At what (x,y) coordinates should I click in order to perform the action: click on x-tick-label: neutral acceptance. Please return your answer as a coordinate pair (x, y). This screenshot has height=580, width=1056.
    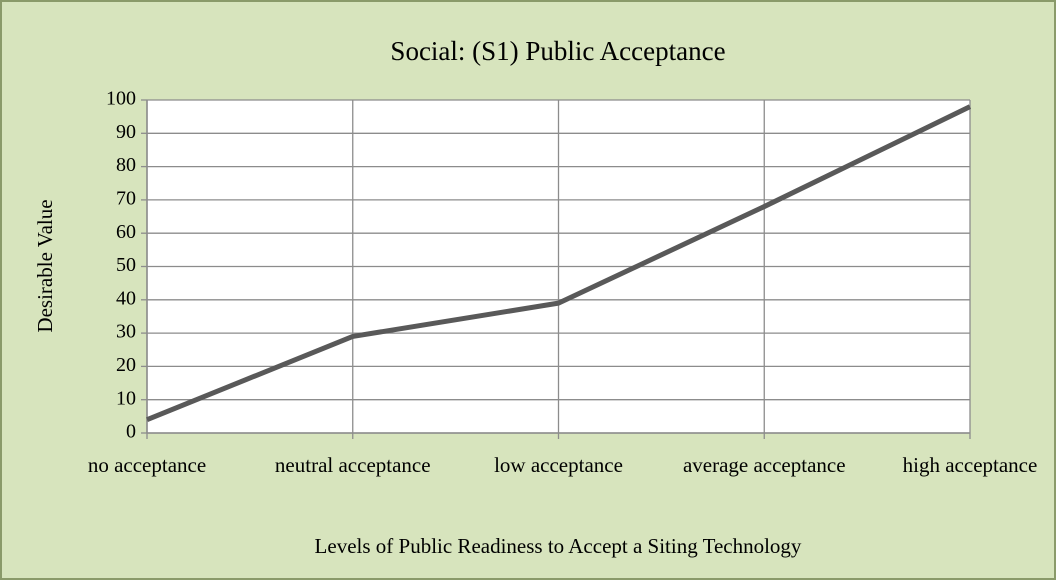
    Looking at the image, I should click on (352, 465).